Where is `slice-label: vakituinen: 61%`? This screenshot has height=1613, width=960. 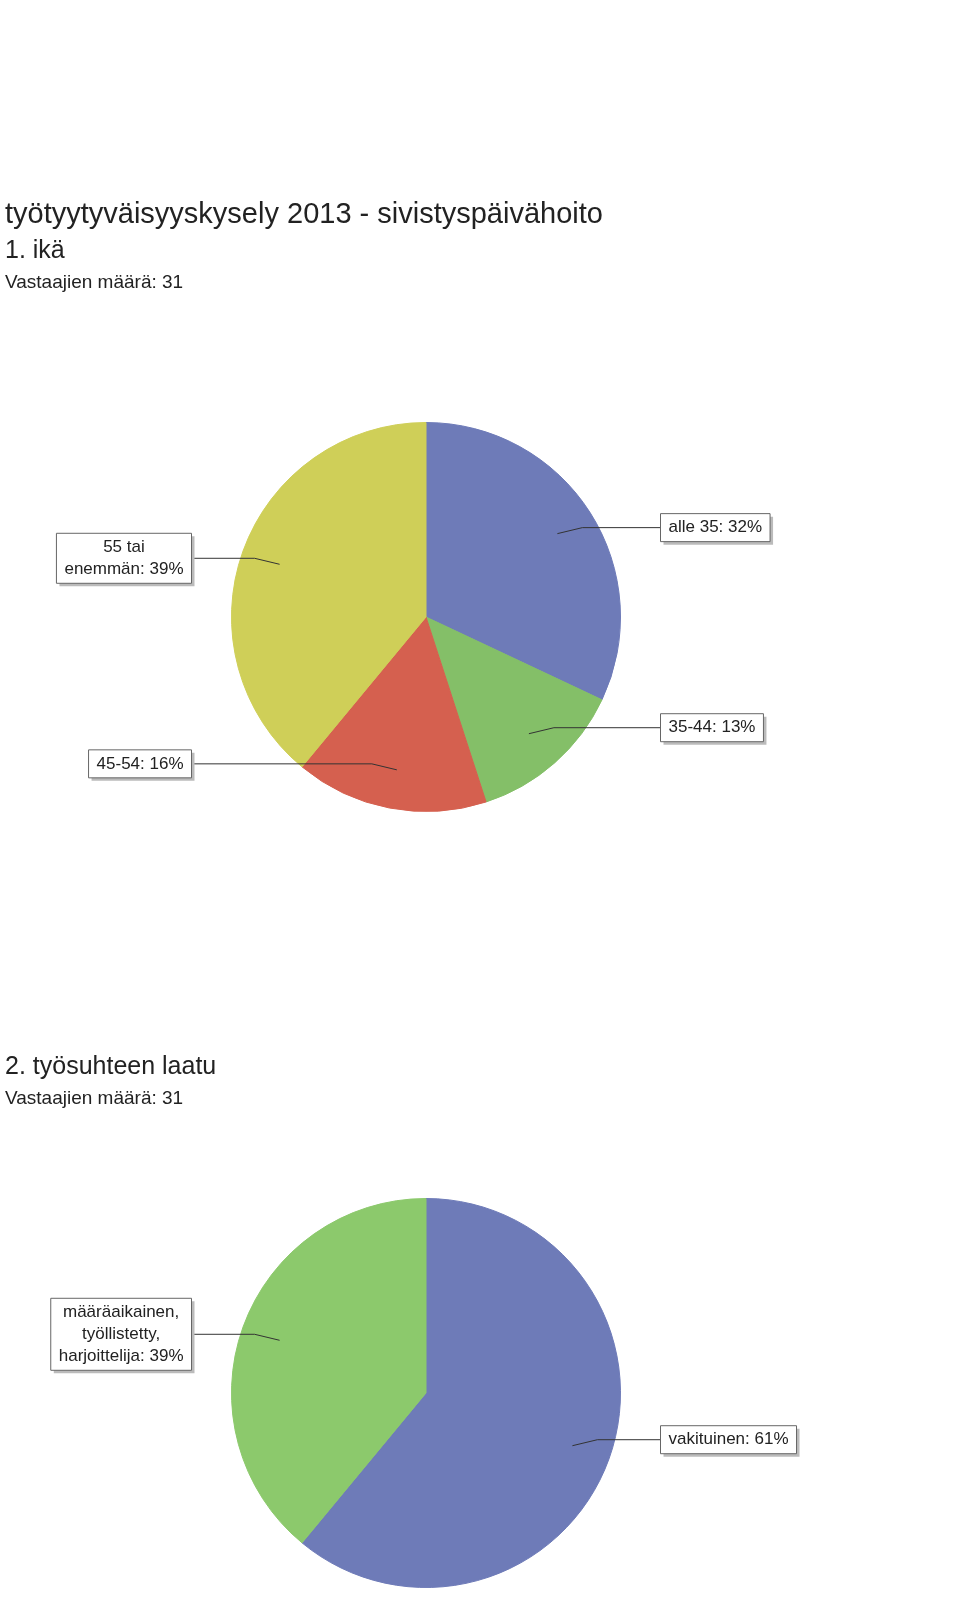
slice-label: vakituinen: 61% is located at coordinates (728, 1439).